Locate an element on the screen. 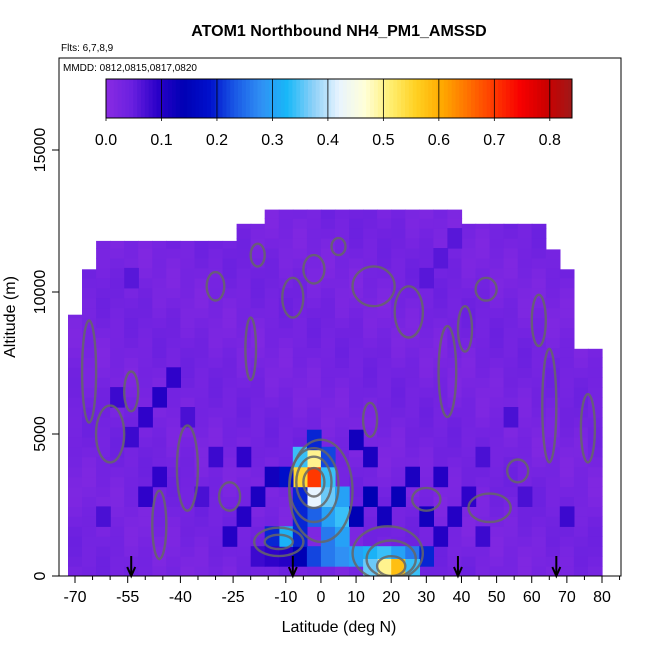  y-tick-label: 15000 is located at coordinates (40, 150).